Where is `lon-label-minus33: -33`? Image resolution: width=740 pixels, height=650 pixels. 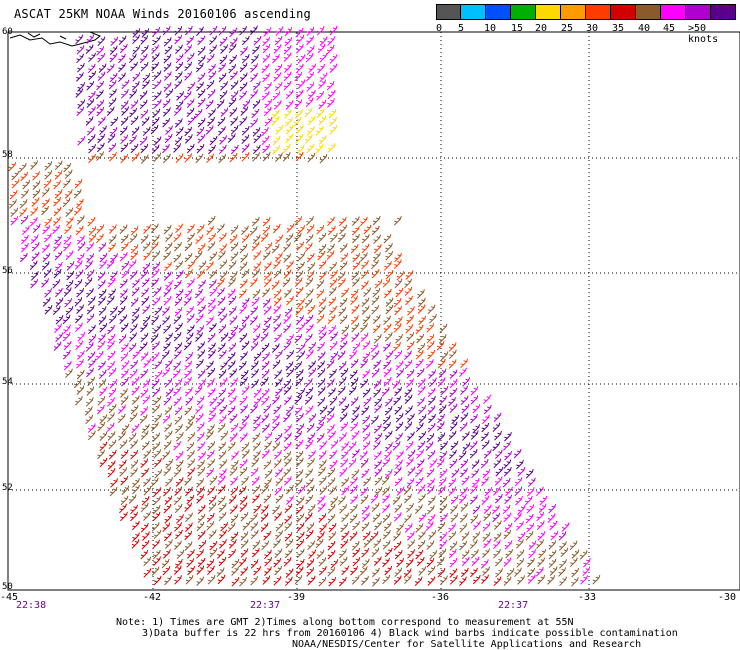 lon-label-minus33: -33 is located at coordinates (587, 597).